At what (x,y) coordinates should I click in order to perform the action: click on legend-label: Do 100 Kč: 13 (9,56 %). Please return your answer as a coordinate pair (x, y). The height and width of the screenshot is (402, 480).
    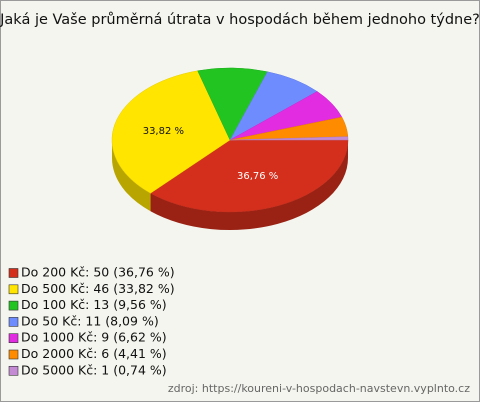
    Looking at the image, I should click on (94, 304).